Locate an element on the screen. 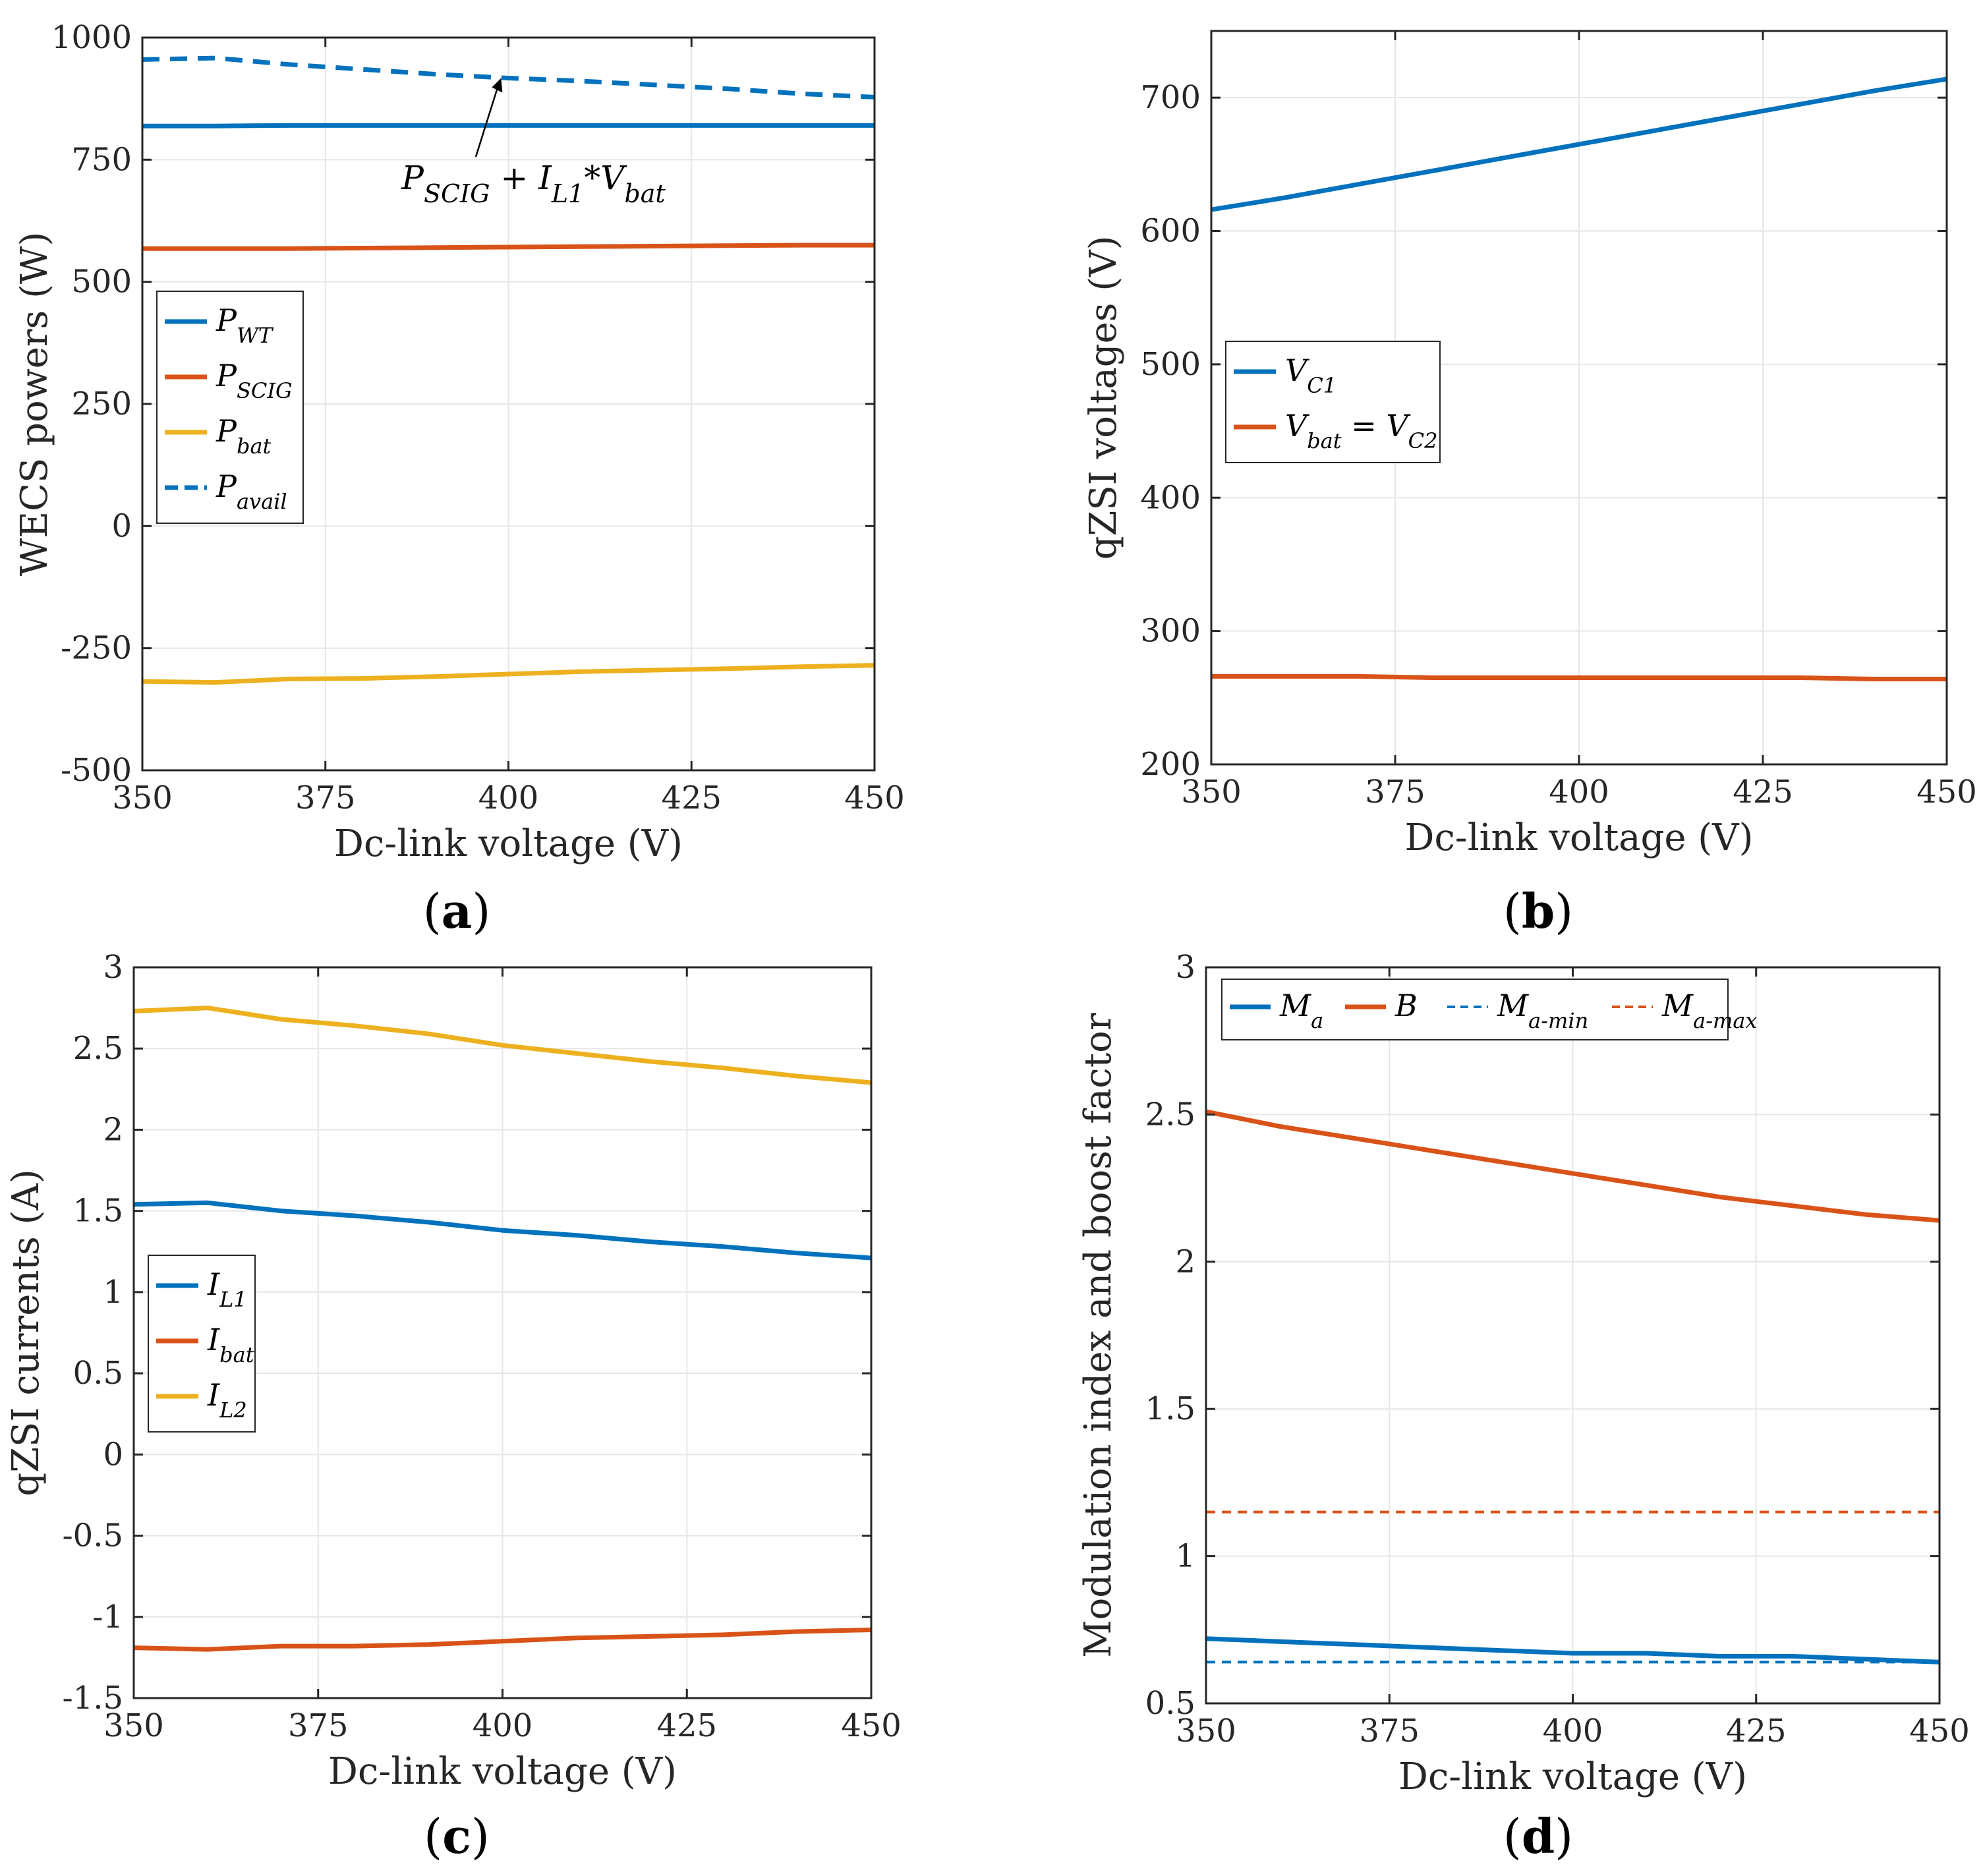 Image resolution: width=1983 pixels, height=1876 pixels. annotation-text: PSCIG + IL1*Vbat is located at coordinates (533, 183).